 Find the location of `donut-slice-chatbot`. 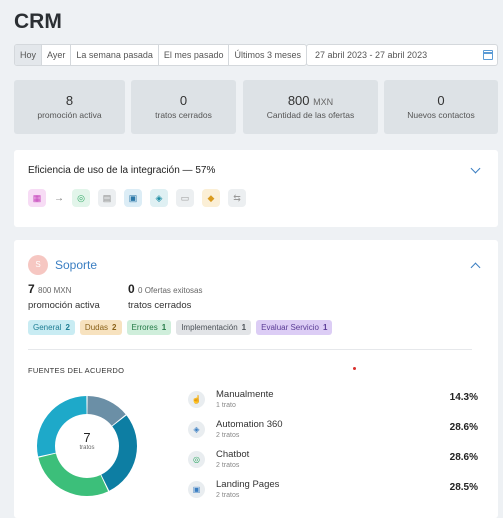

donut-slice-chatbot is located at coordinates (73, 474).